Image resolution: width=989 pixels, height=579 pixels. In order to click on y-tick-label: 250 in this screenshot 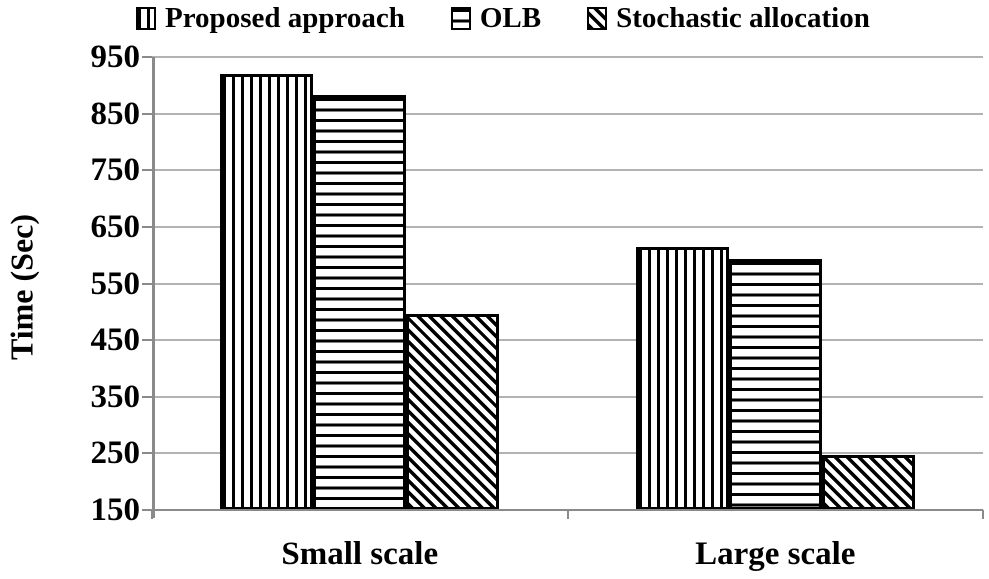, I will do `click(115, 453)`.